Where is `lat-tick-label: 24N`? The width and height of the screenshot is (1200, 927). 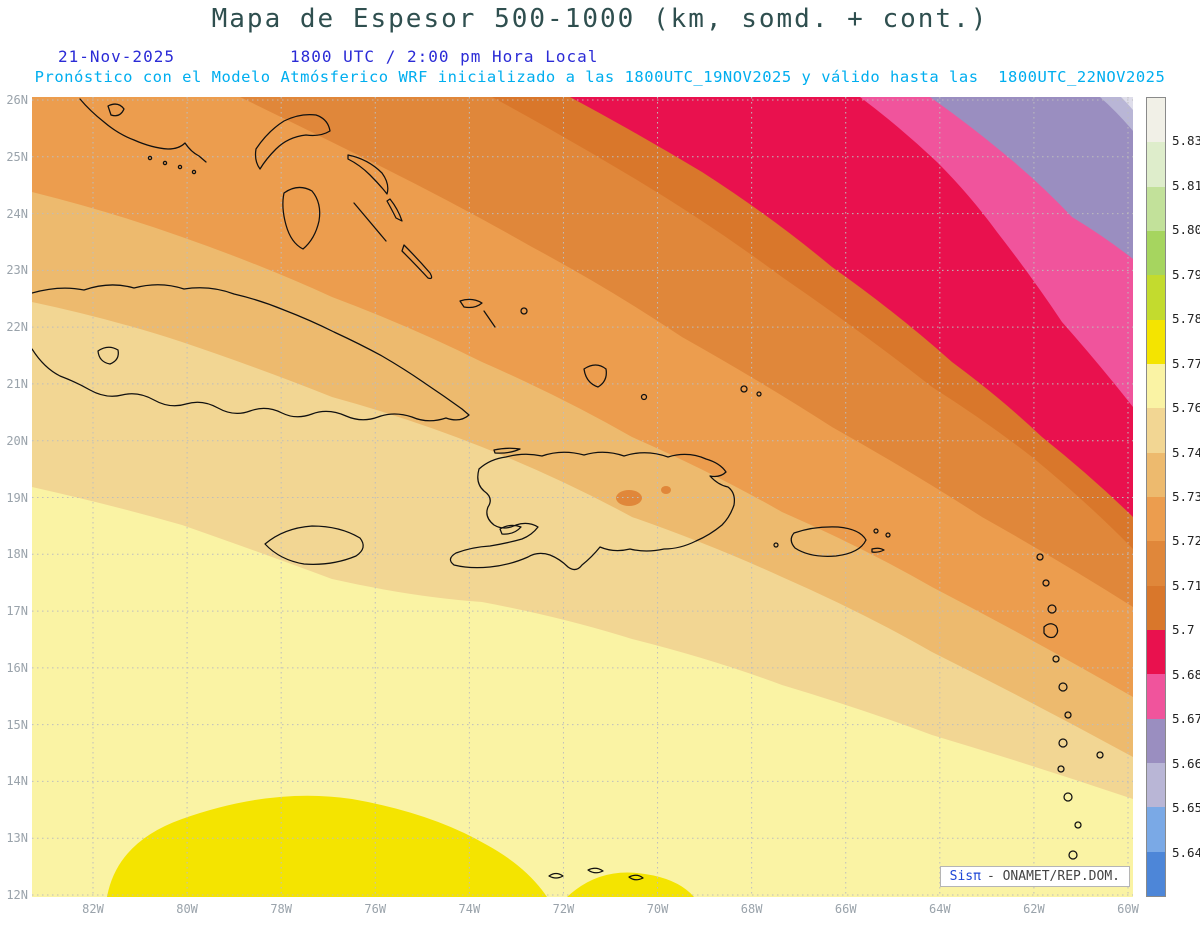
lat-tick-label: 24N is located at coordinates (17, 213).